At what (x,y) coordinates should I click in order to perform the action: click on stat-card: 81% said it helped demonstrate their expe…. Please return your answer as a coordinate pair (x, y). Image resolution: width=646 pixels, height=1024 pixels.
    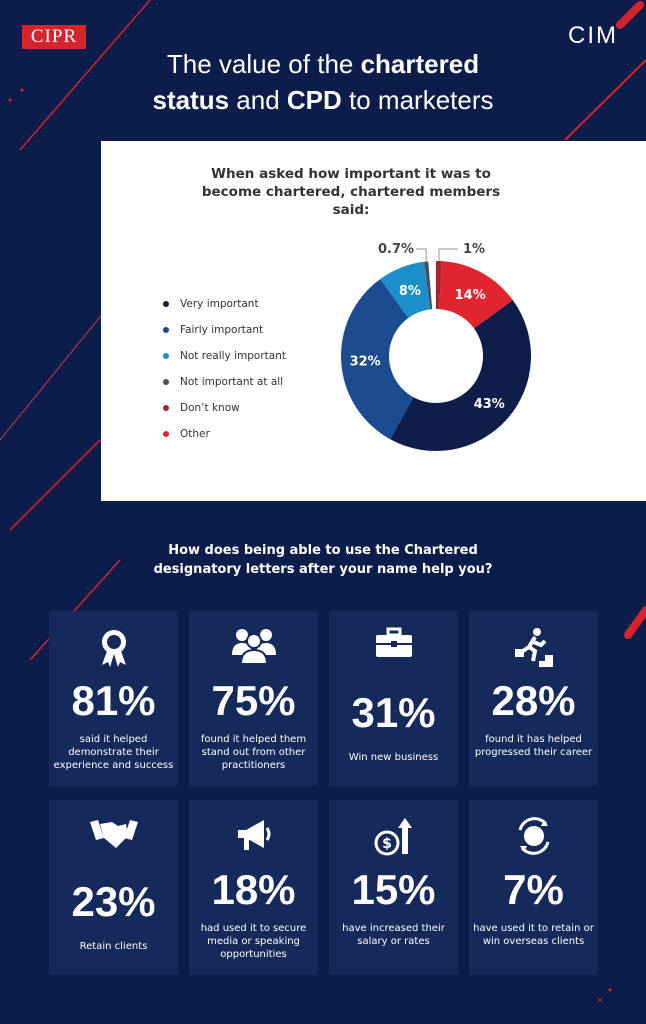
    Looking at the image, I should click on (113, 698).